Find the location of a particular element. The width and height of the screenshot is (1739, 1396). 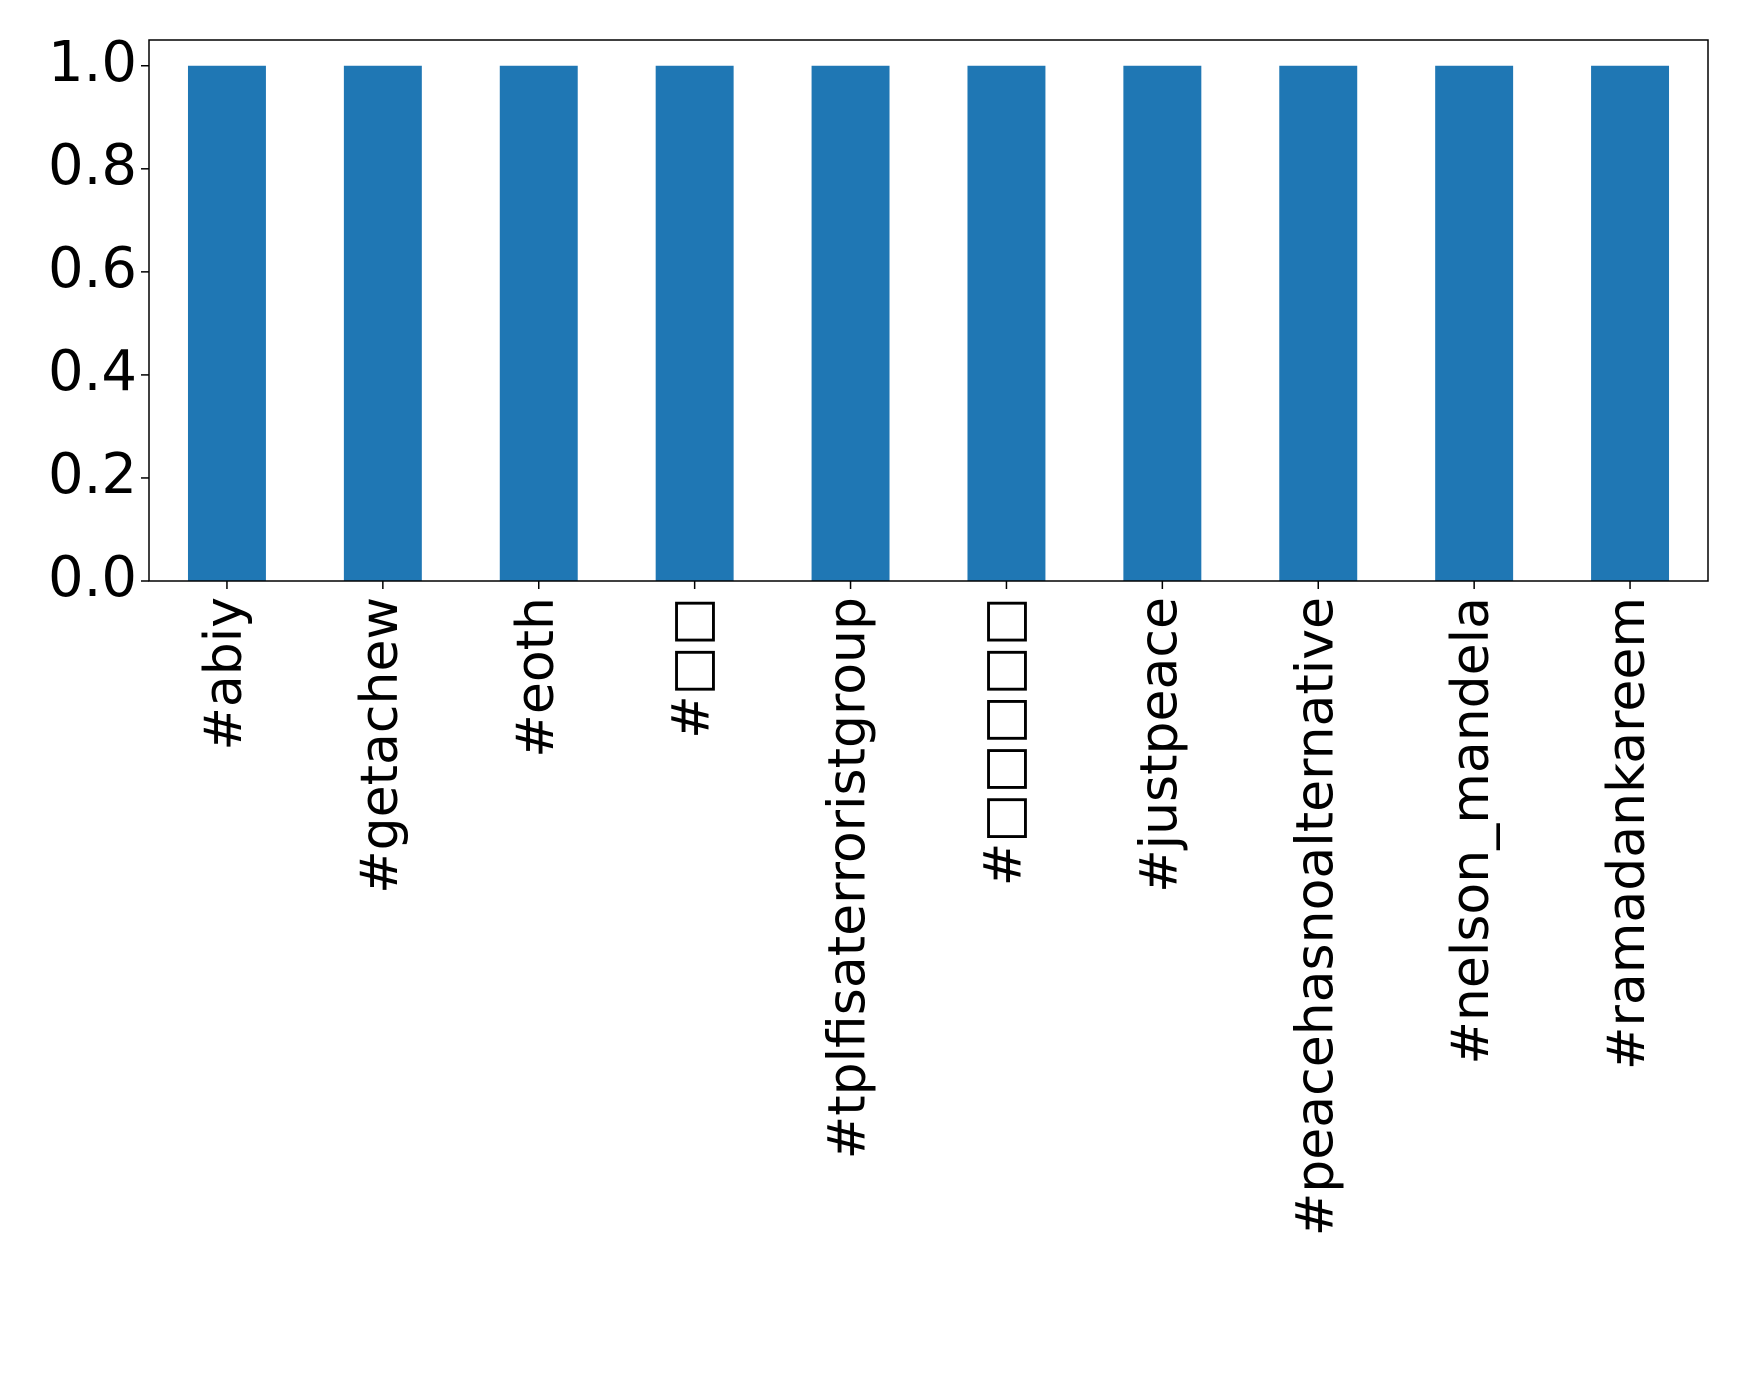

y-tick-label: 0.2 is located at coordinates (92, 474).